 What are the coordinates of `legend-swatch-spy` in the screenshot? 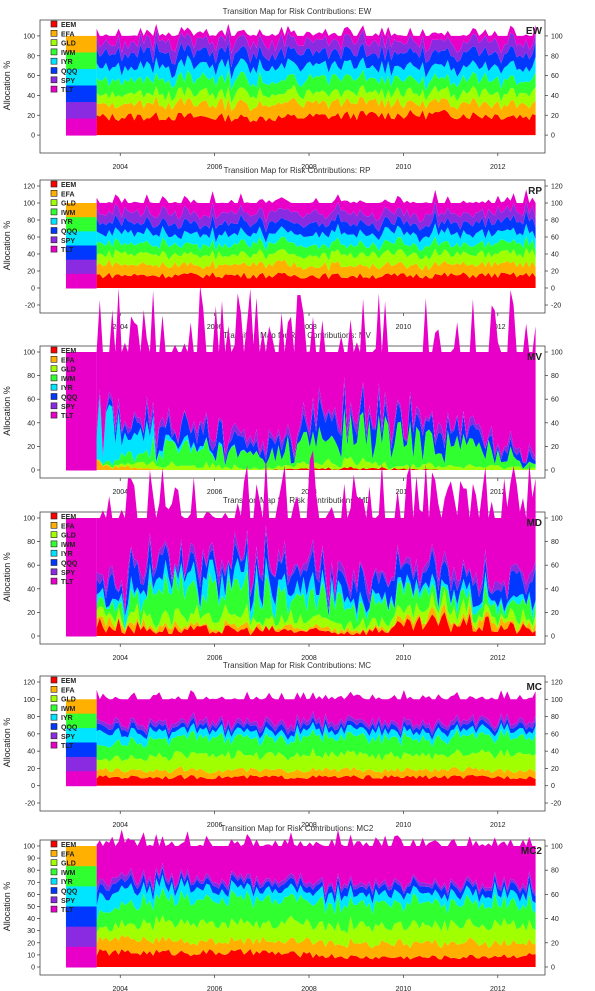 It's located at (54, 572).